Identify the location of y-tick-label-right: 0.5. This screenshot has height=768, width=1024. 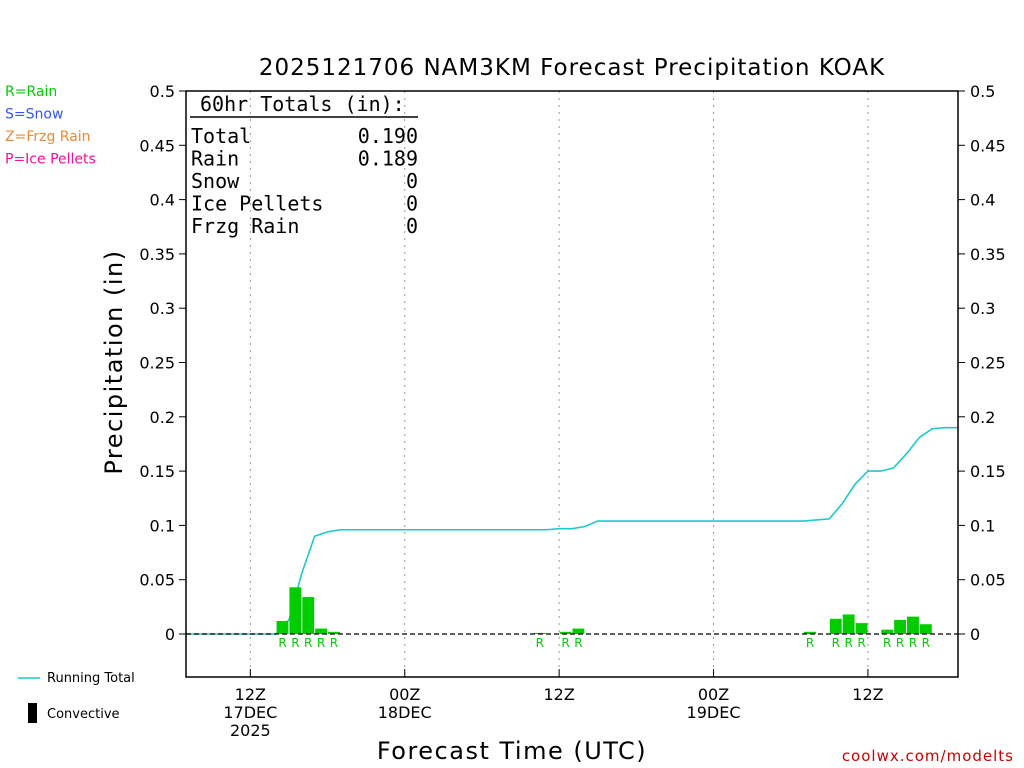
(982, 91).